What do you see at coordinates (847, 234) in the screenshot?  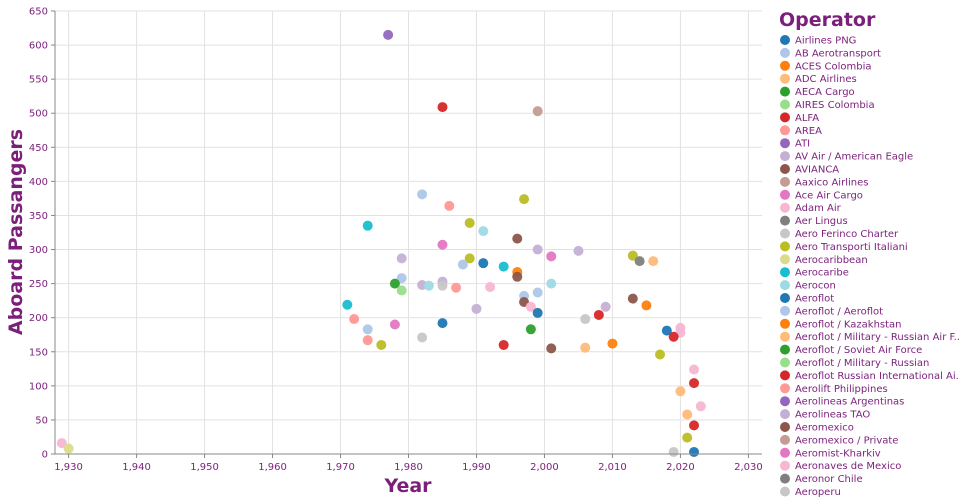 I see `legend-label: Aero Ferinco Charter` at bounding box center [847, 234].